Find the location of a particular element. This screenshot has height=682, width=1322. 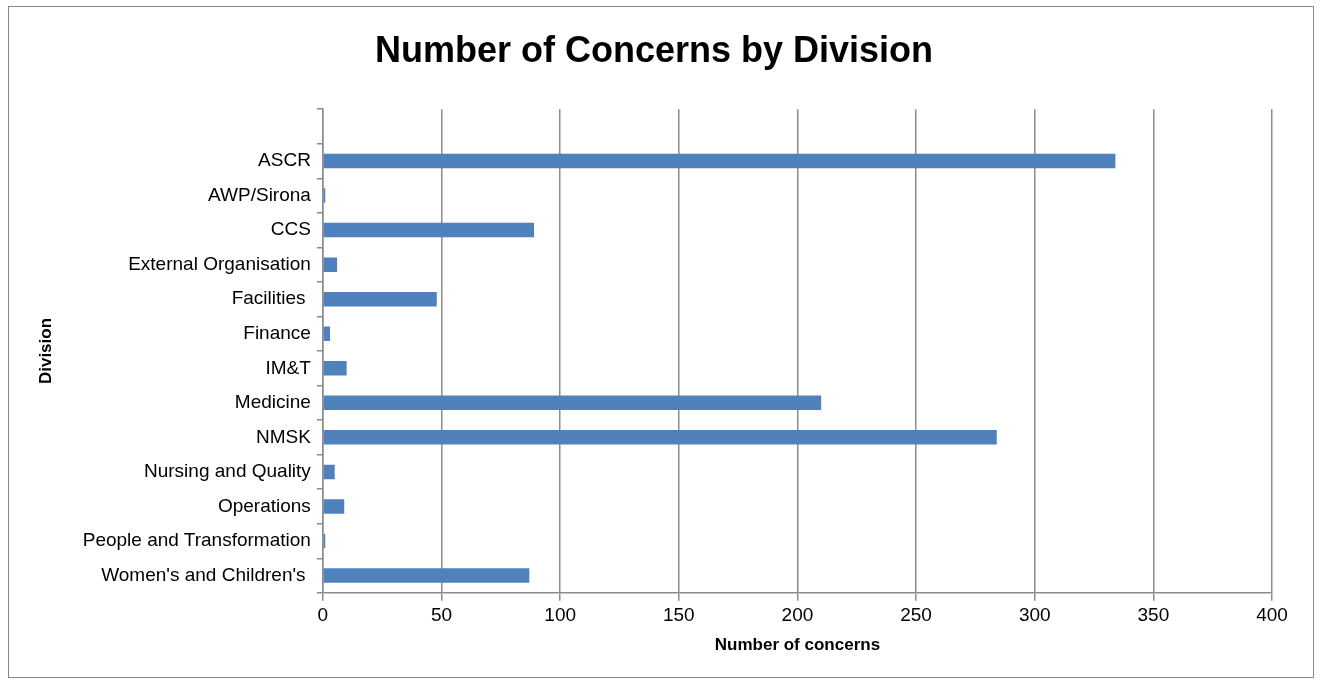

y-tick-label: NMSK is located at coordinates (283, 436).